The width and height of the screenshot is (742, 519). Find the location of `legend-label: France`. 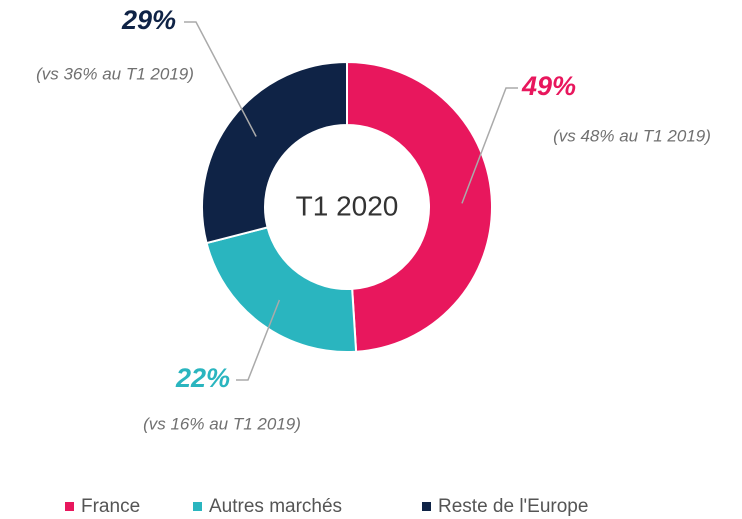

legend-label: France is located at coordinates (110, 506).